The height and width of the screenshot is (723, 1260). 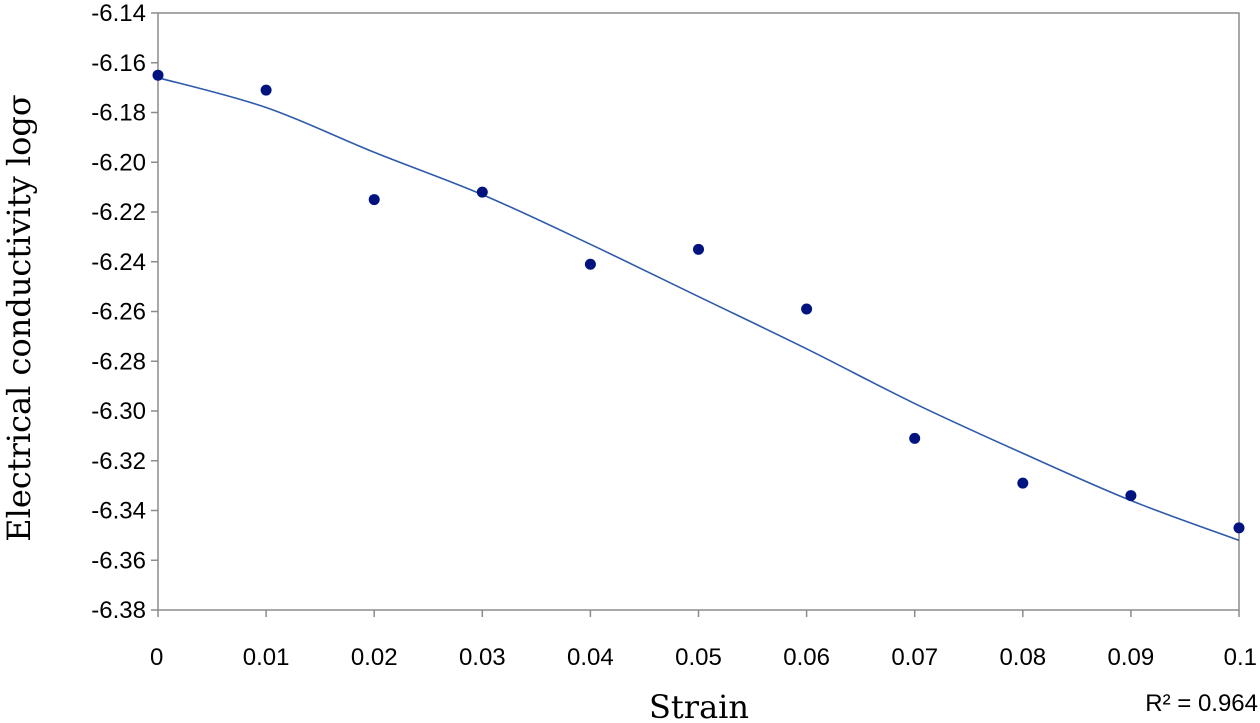 What do you see at coordinates (590, 657) in the screenshot?
I see `x-tick-label: 0.04` at bounding box center [590, 657].